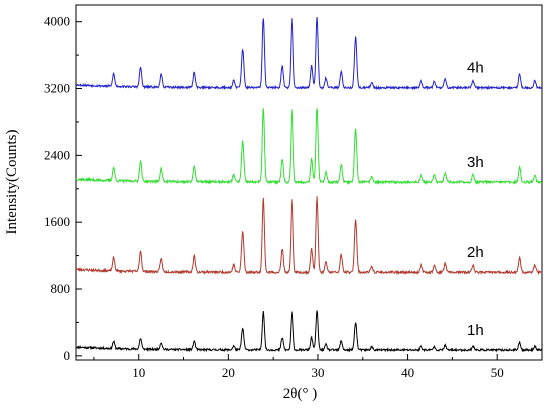  What do you see at coordinates (57, 154) in the screenshot?
I see `y-tick-label: 2400` at bounding box center [57, 154].